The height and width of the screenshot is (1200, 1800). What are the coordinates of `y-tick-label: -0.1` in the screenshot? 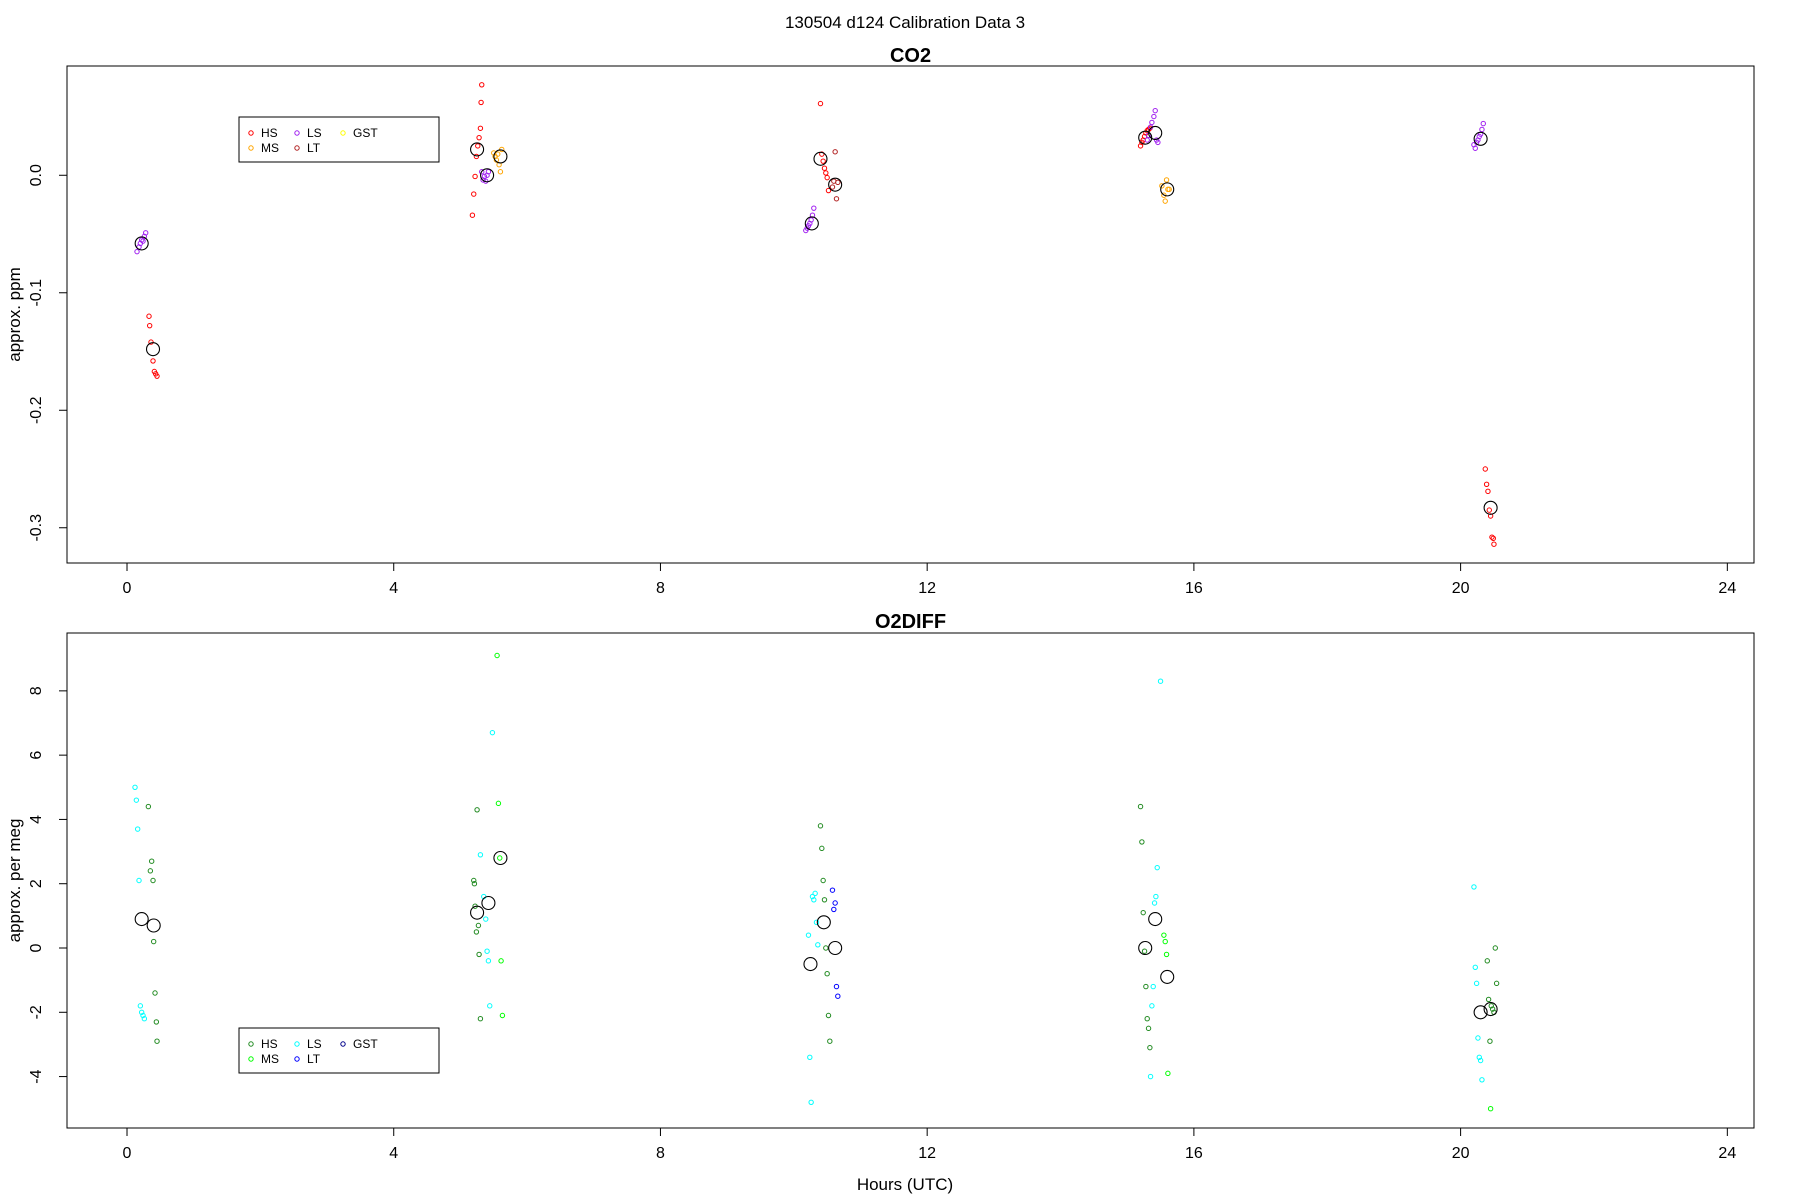 It's located at (36, 293).